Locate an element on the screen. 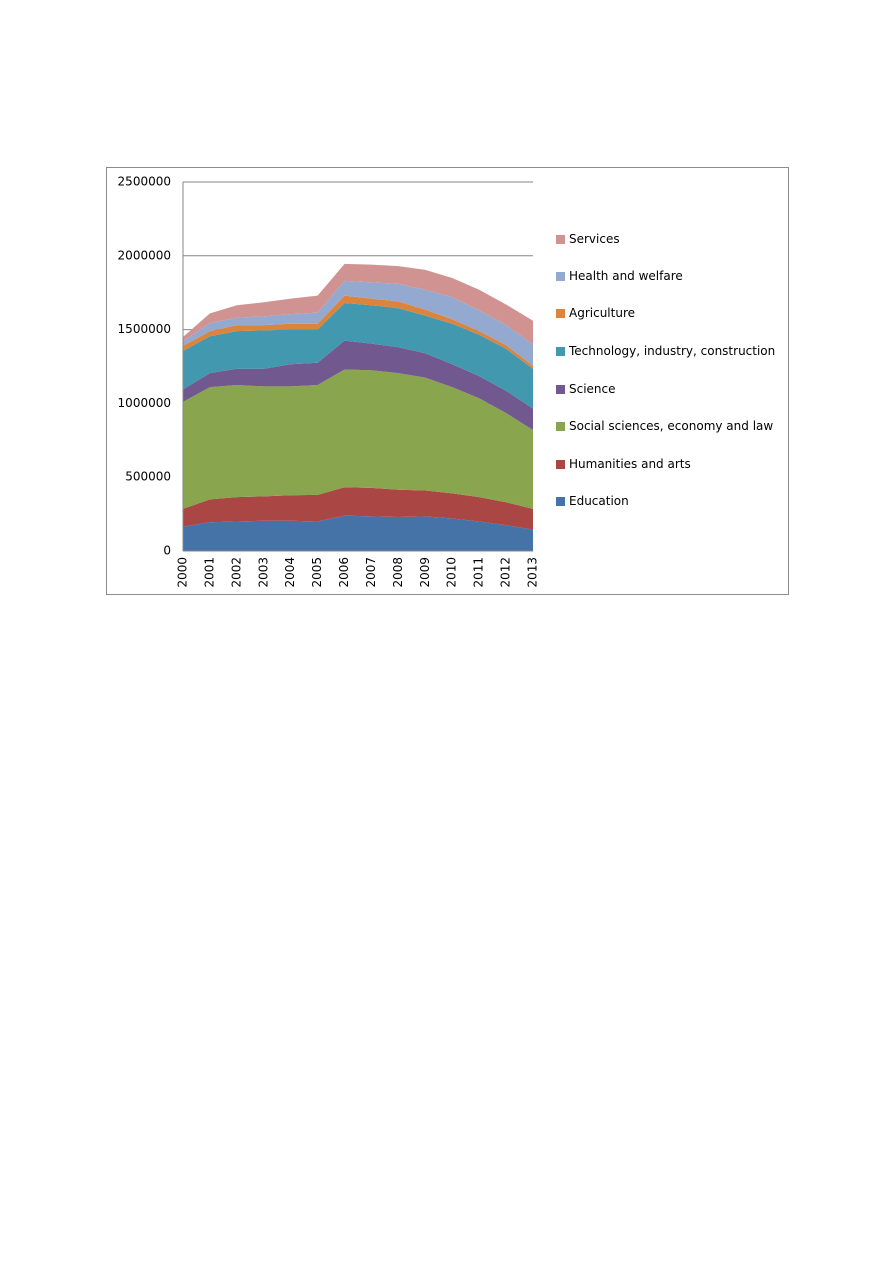  legend-label: Education is located at coordinates (599, 501).